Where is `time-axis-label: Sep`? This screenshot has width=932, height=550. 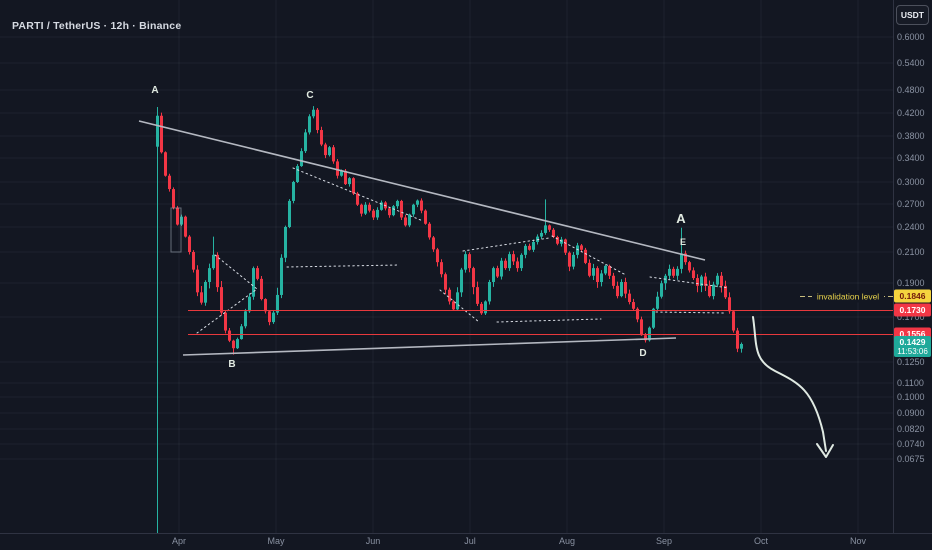 time-axis-label: Sep is located at coordinates (664, 541).